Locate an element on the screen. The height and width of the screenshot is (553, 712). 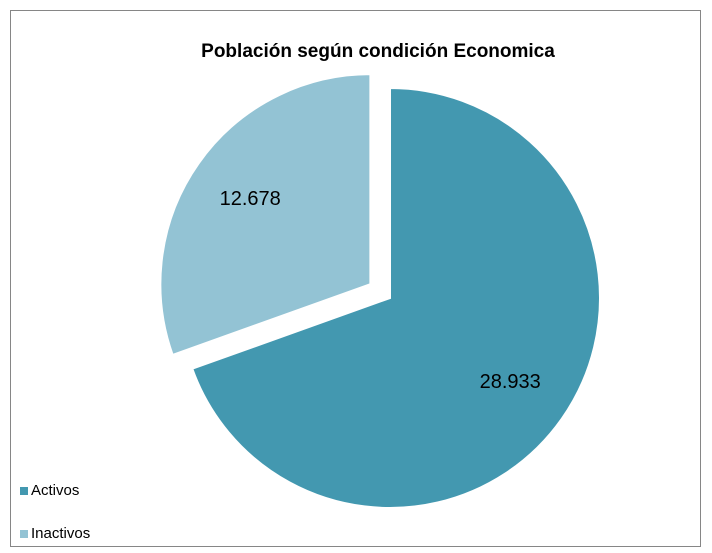
chart-title: Población según condición Economica is located at coordinates (378, 51).